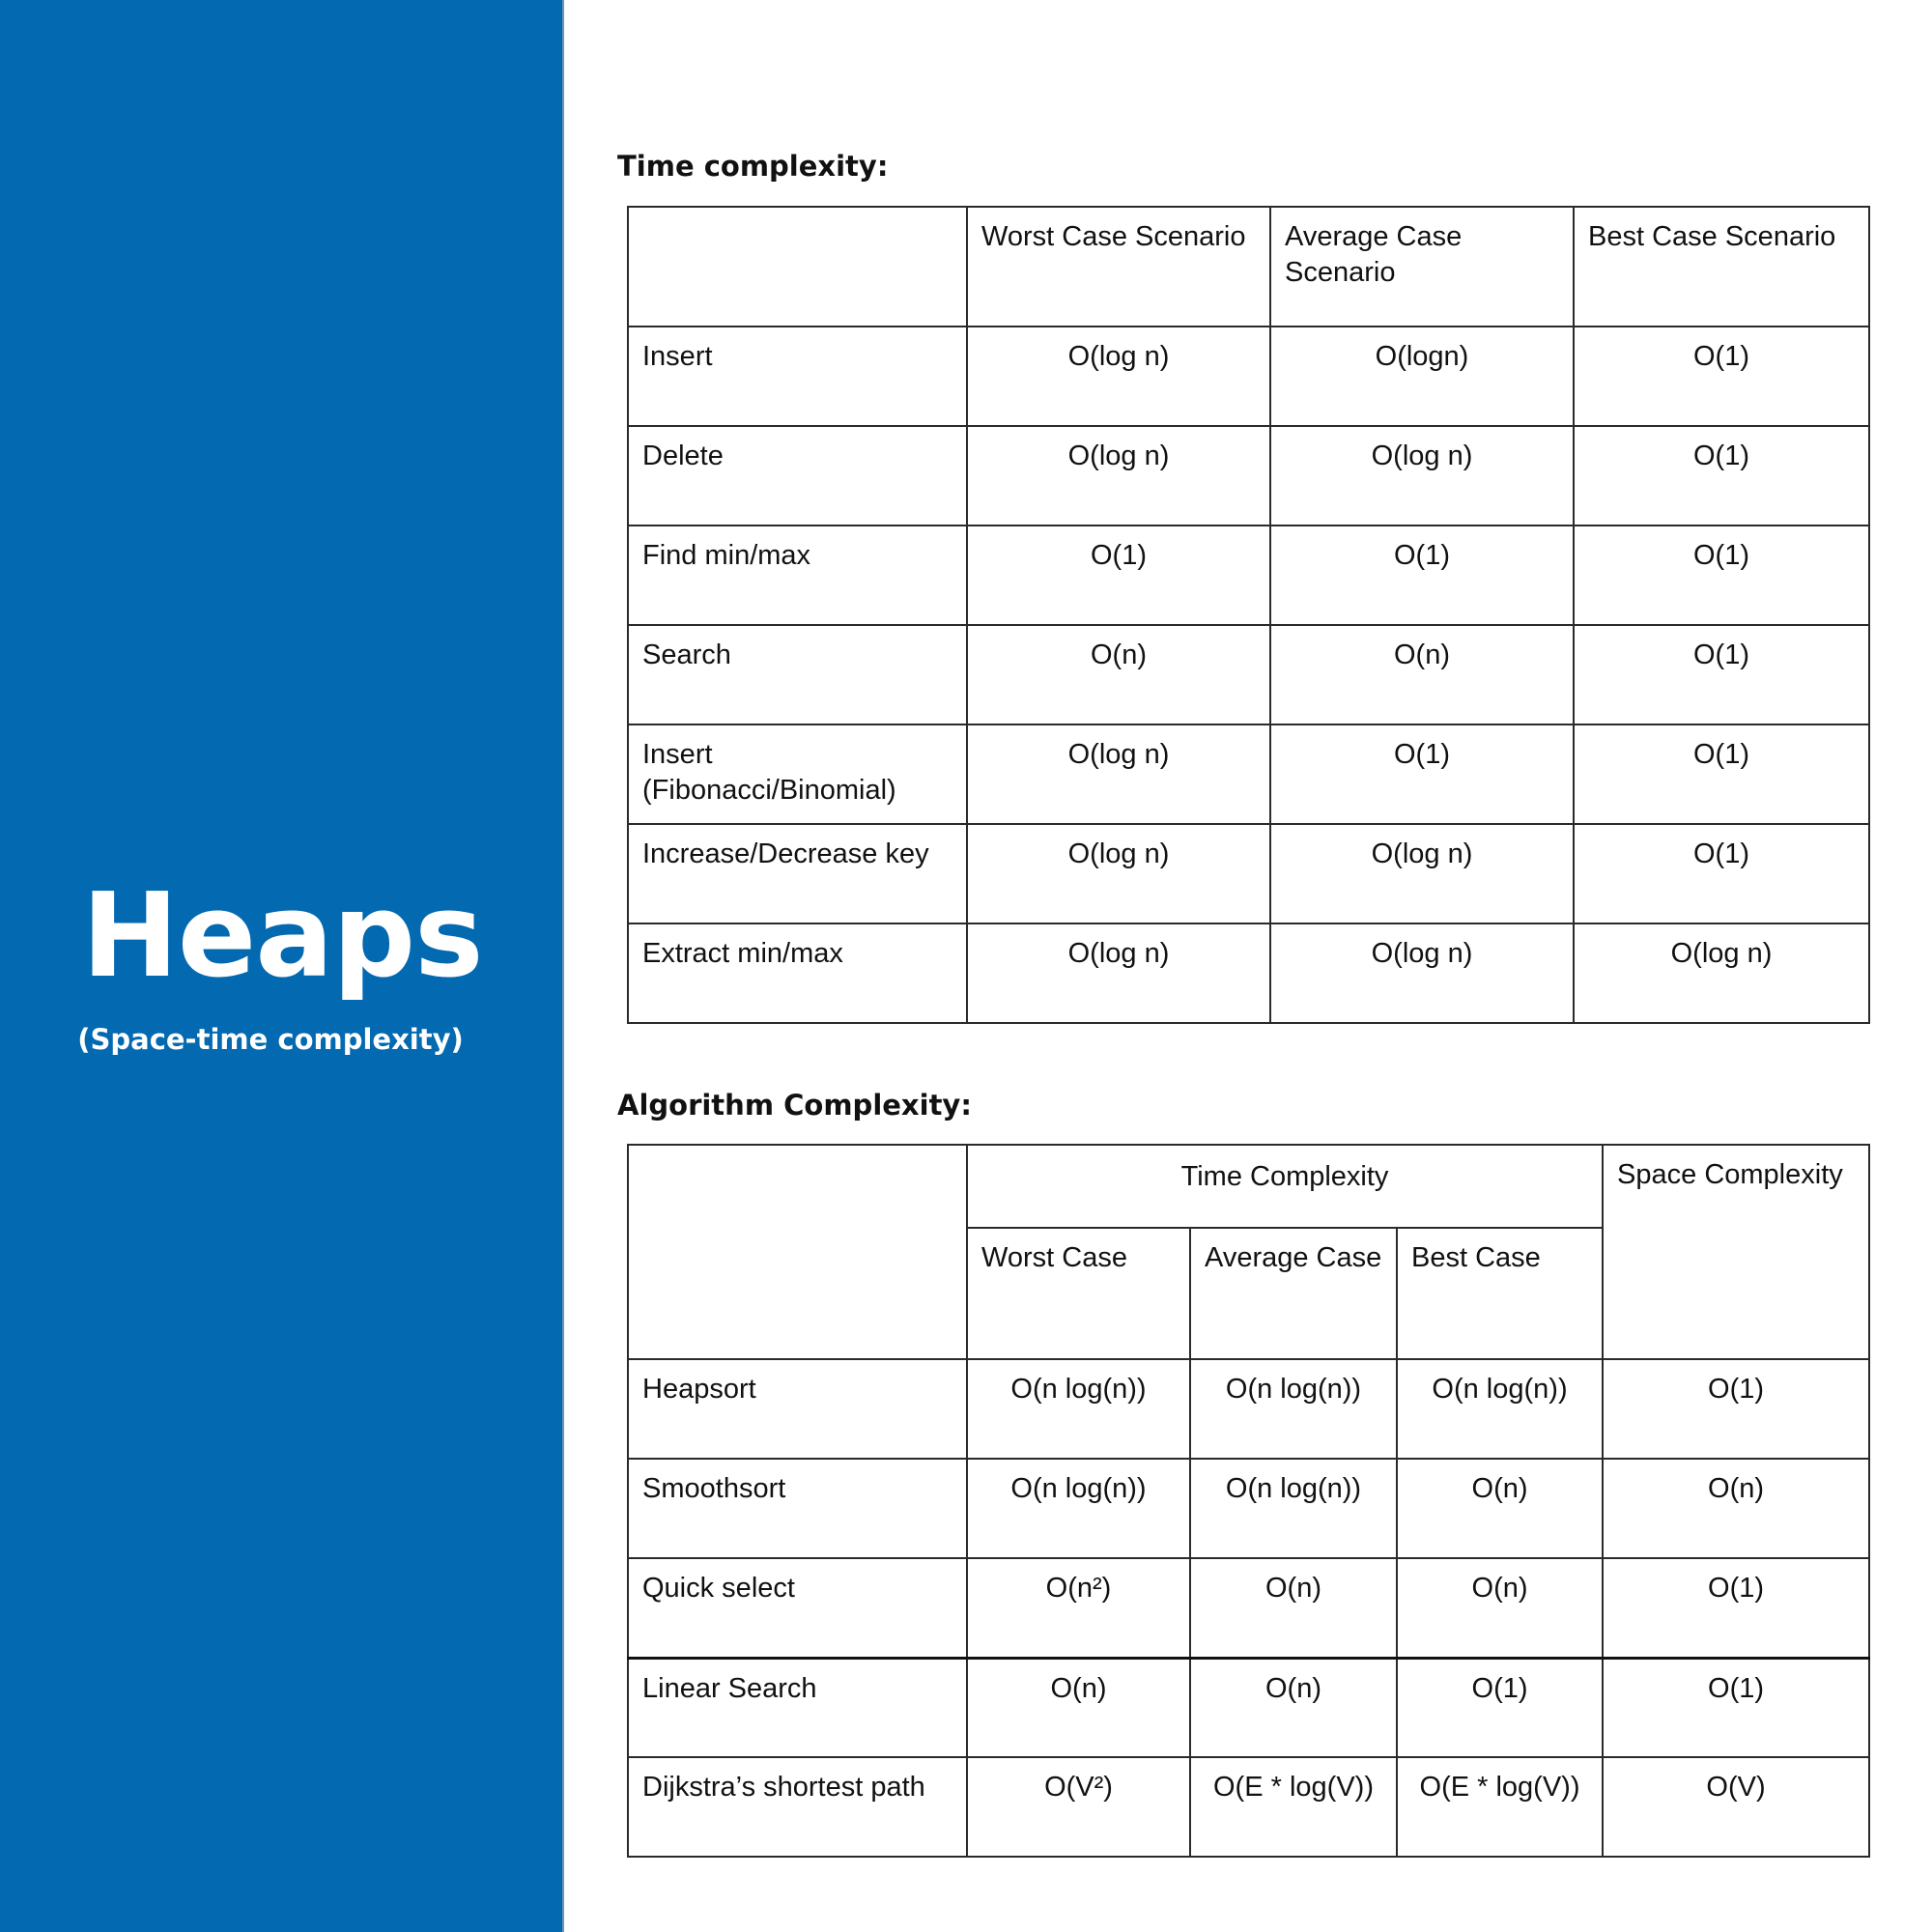 The height and width of the screenshot is (1932, 1932). I want to click on average-case-value: O(logn), so click(1422, 376).